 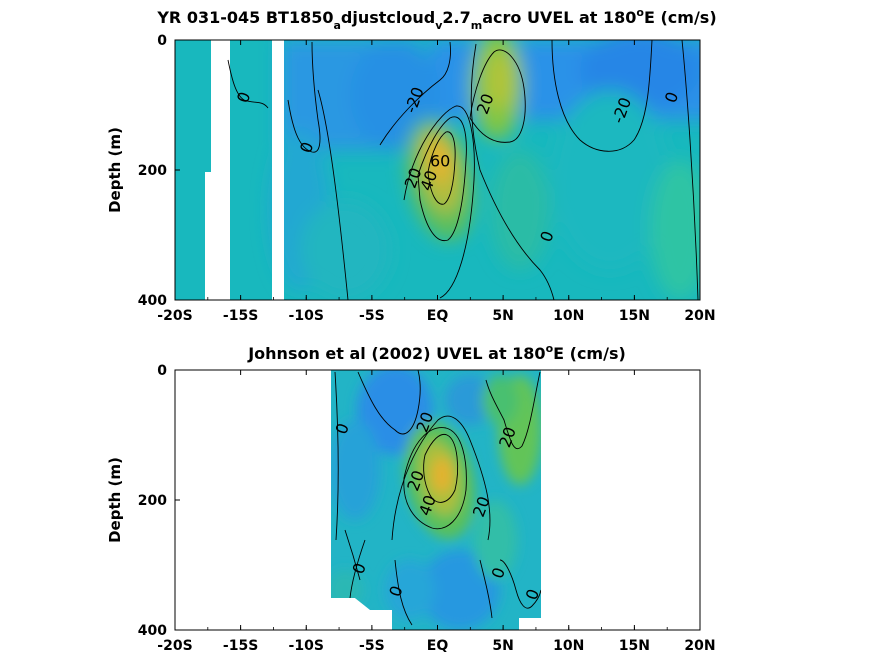 What do you see at coordinates (115, 500) in the screenshot?
I see `bottom-ylabel: Depth (m)` at bounding box center [115, 500].